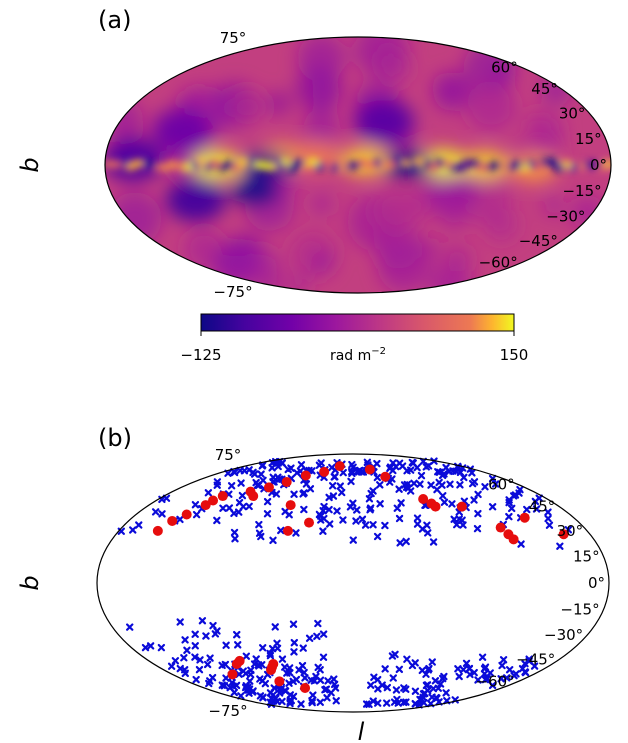 This screenshot has width=628, height=743. I want to click on galactic-plane-structure, so click(358, 165).